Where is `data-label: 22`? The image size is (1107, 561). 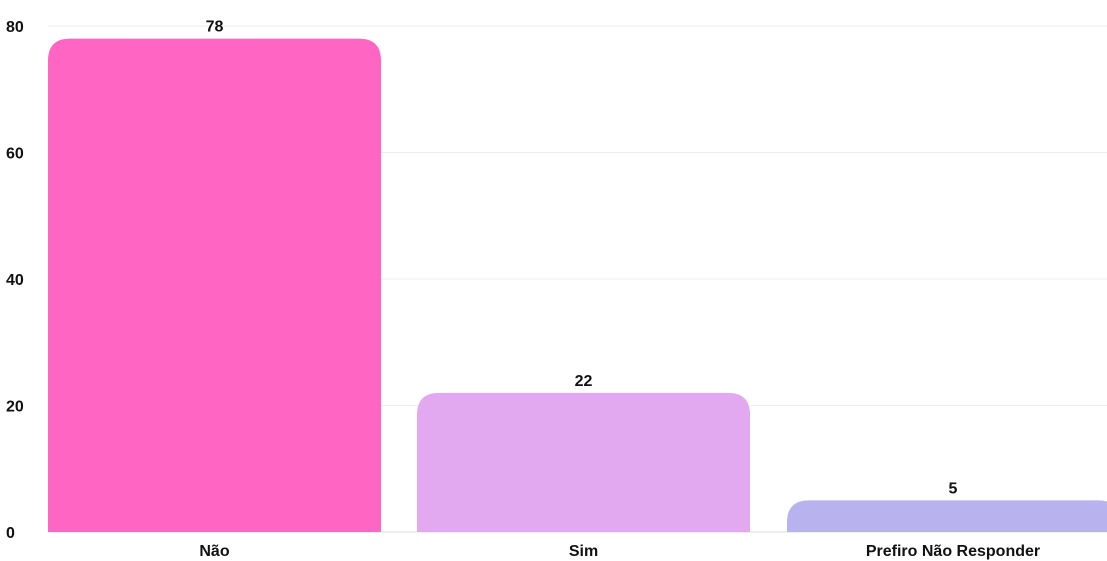 data-label: 22 is located at coordinates (584, 381).